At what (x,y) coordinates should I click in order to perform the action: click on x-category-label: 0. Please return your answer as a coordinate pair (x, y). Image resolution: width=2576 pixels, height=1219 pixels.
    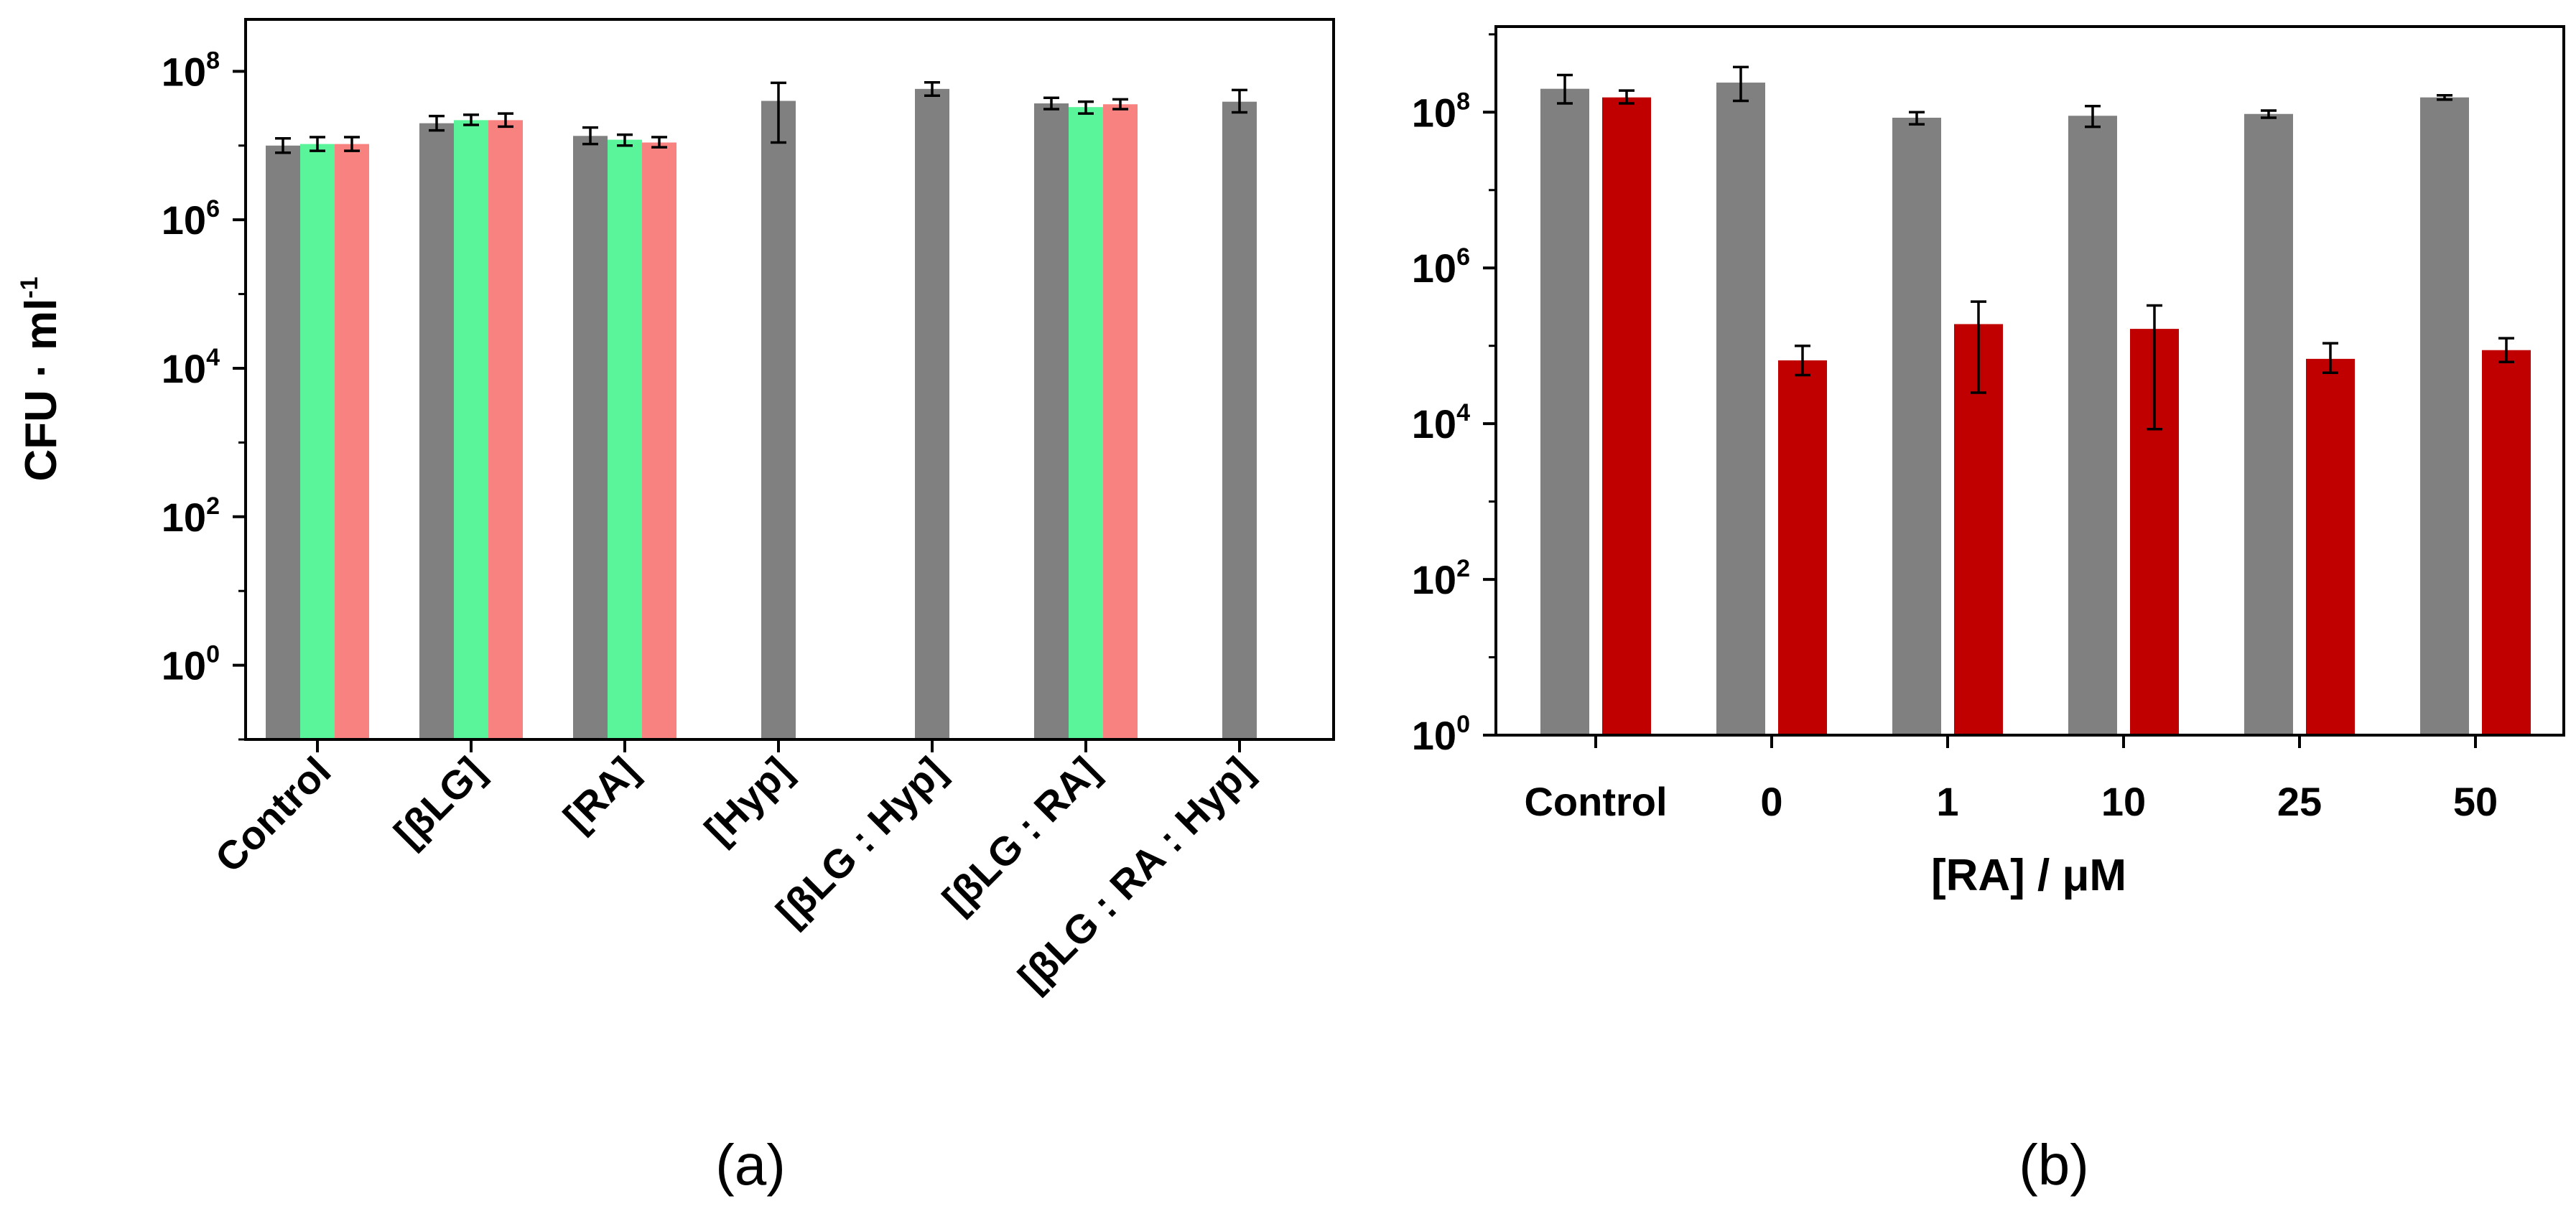
    Looking at the image, I should click on (1771, 802).